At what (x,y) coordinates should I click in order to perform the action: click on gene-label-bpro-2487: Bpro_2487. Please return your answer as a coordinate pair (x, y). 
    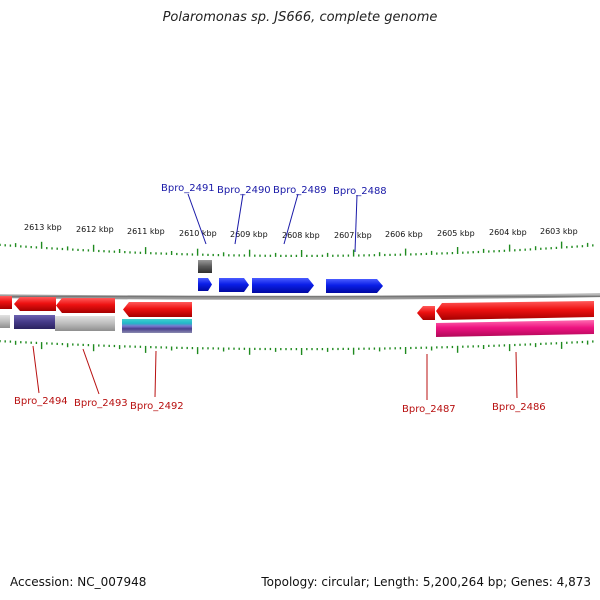
    Looking at the image, I should click on (429, 409).